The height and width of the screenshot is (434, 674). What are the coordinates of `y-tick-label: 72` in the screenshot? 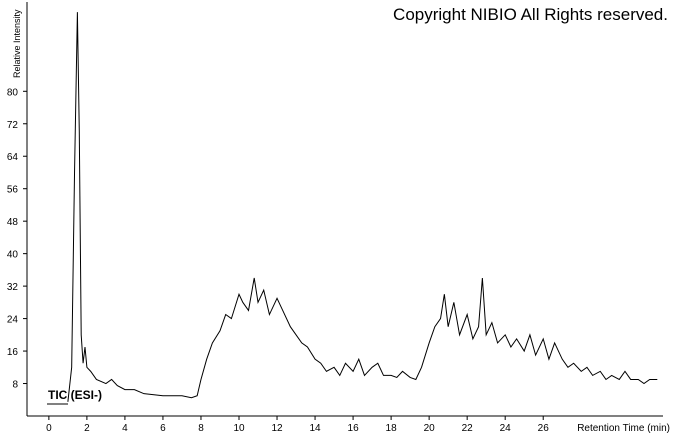 It's located at (13, 125).